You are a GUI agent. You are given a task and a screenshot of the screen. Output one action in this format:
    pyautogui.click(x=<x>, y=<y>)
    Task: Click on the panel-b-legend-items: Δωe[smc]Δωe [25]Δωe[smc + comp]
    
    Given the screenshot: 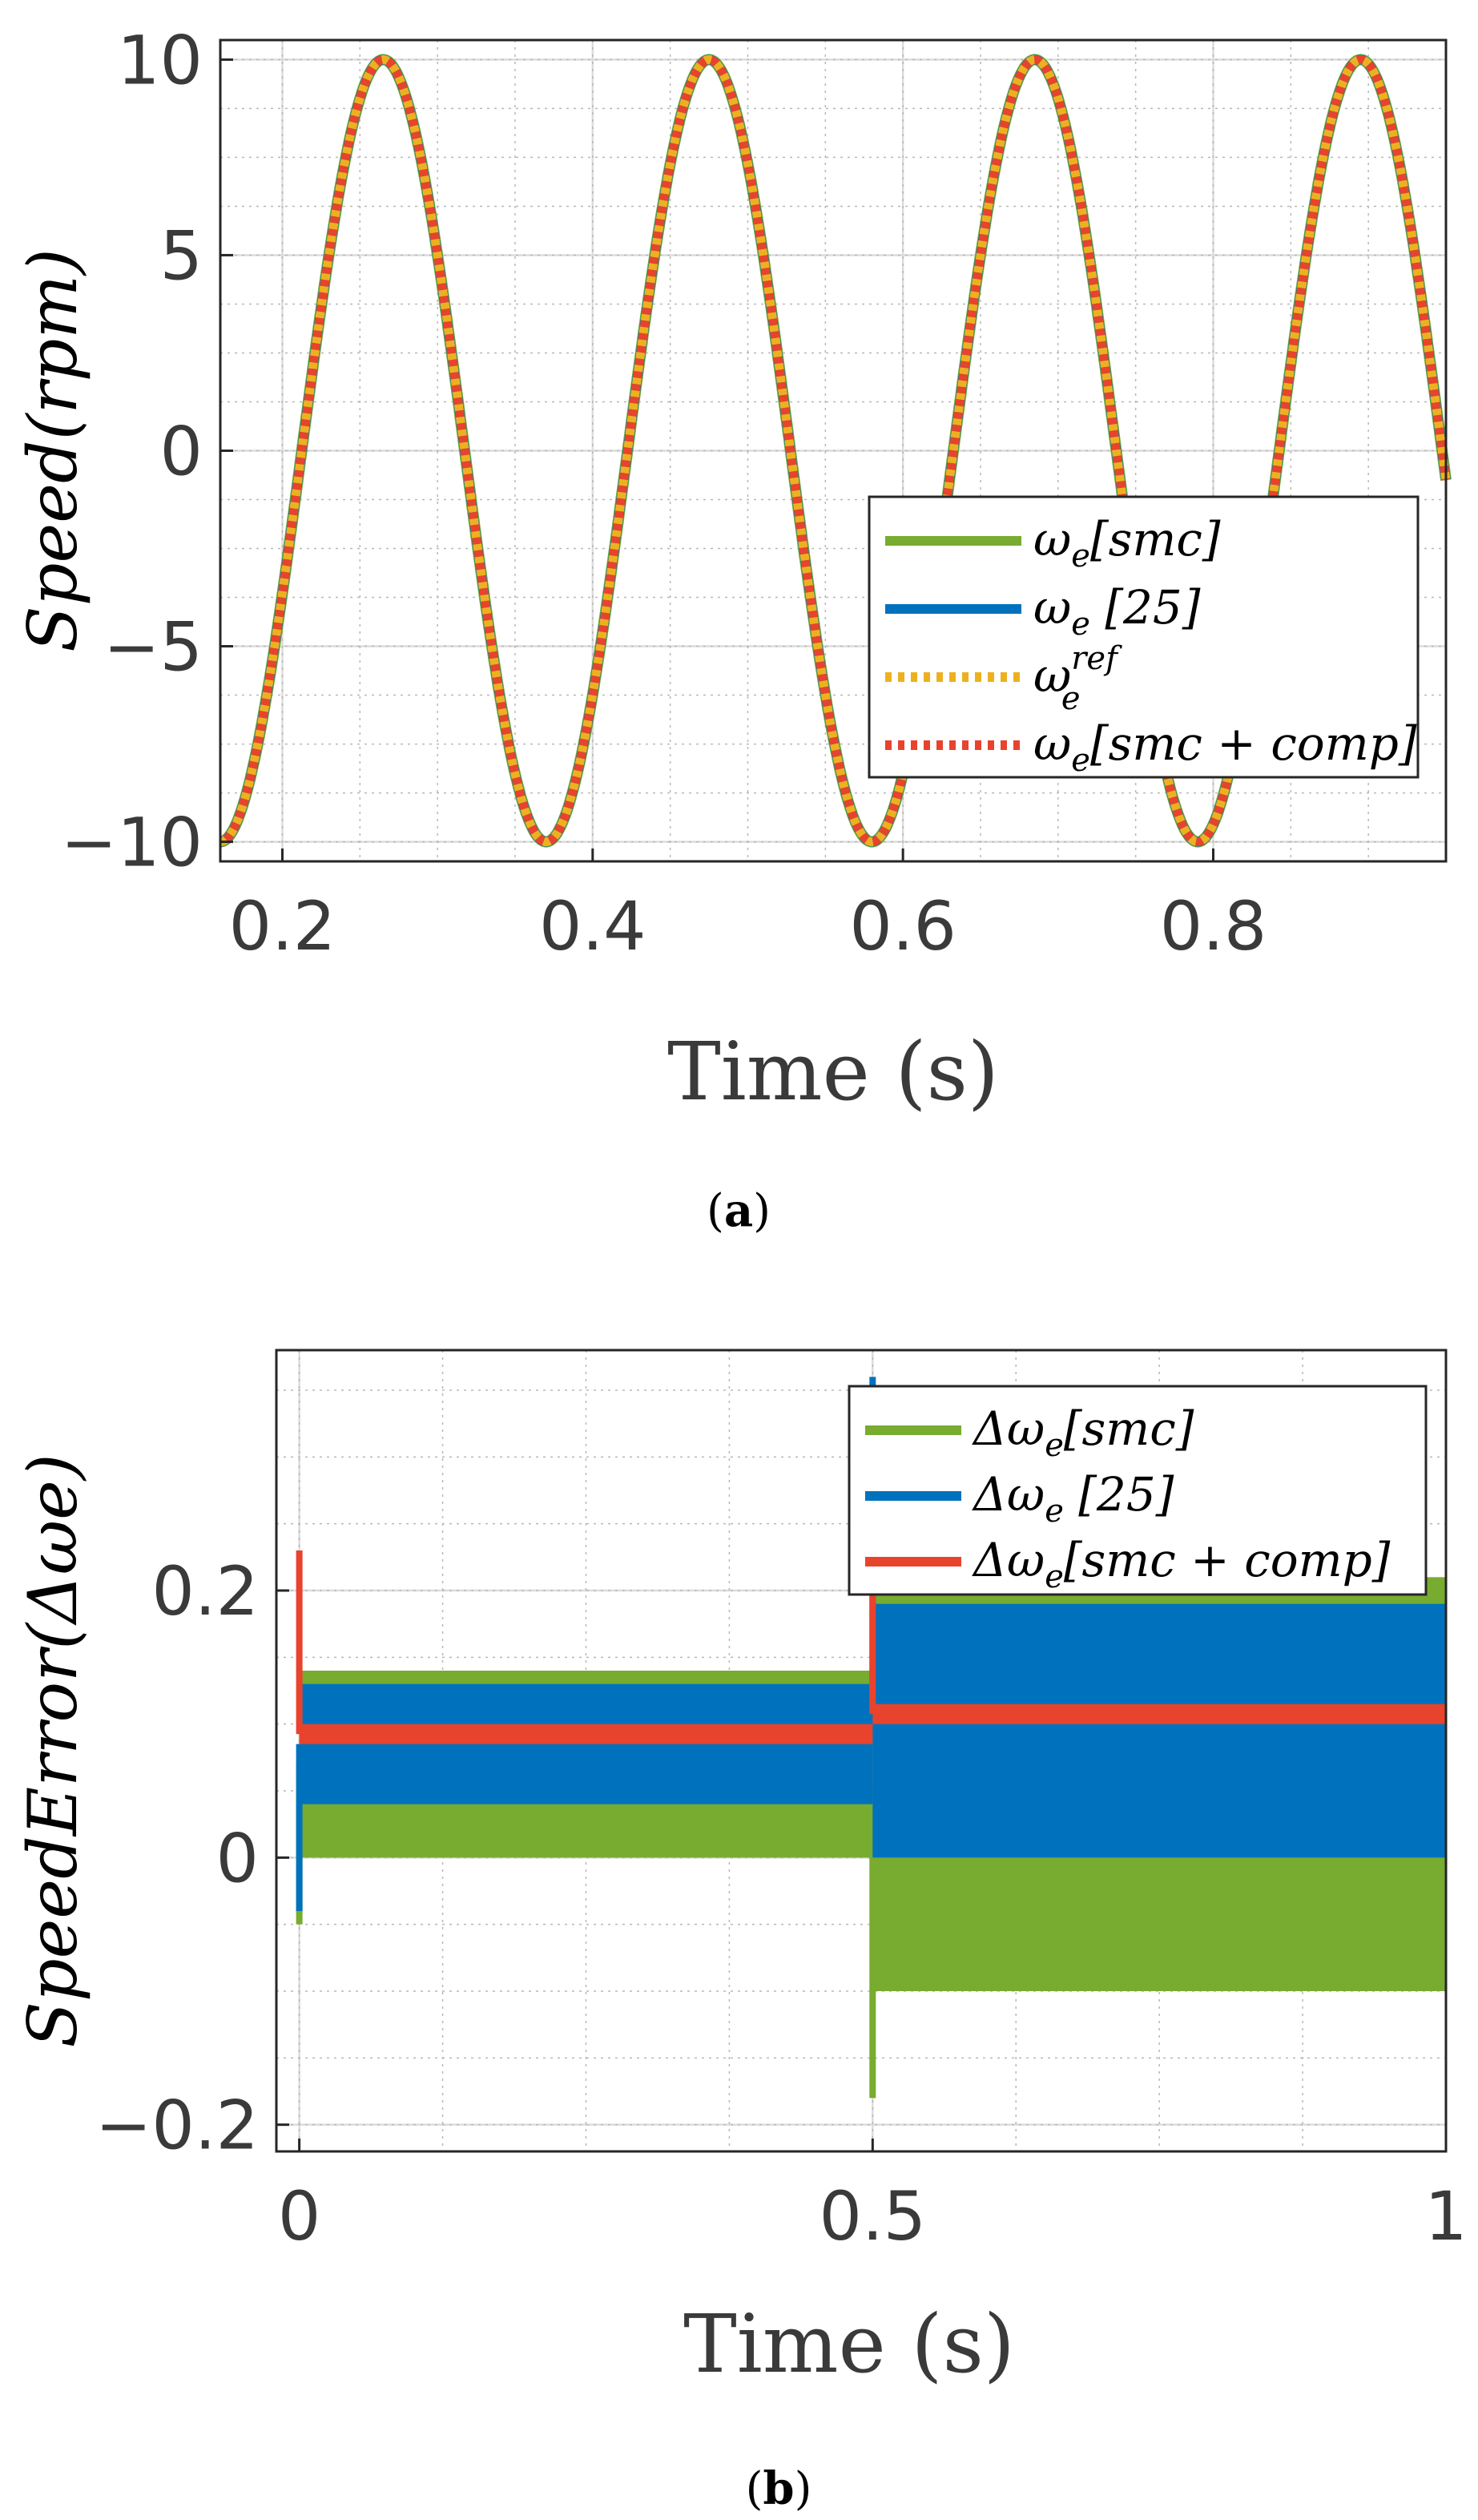 What is the action you would take?
    pyautogui.click(x=1128, y=1498)
    